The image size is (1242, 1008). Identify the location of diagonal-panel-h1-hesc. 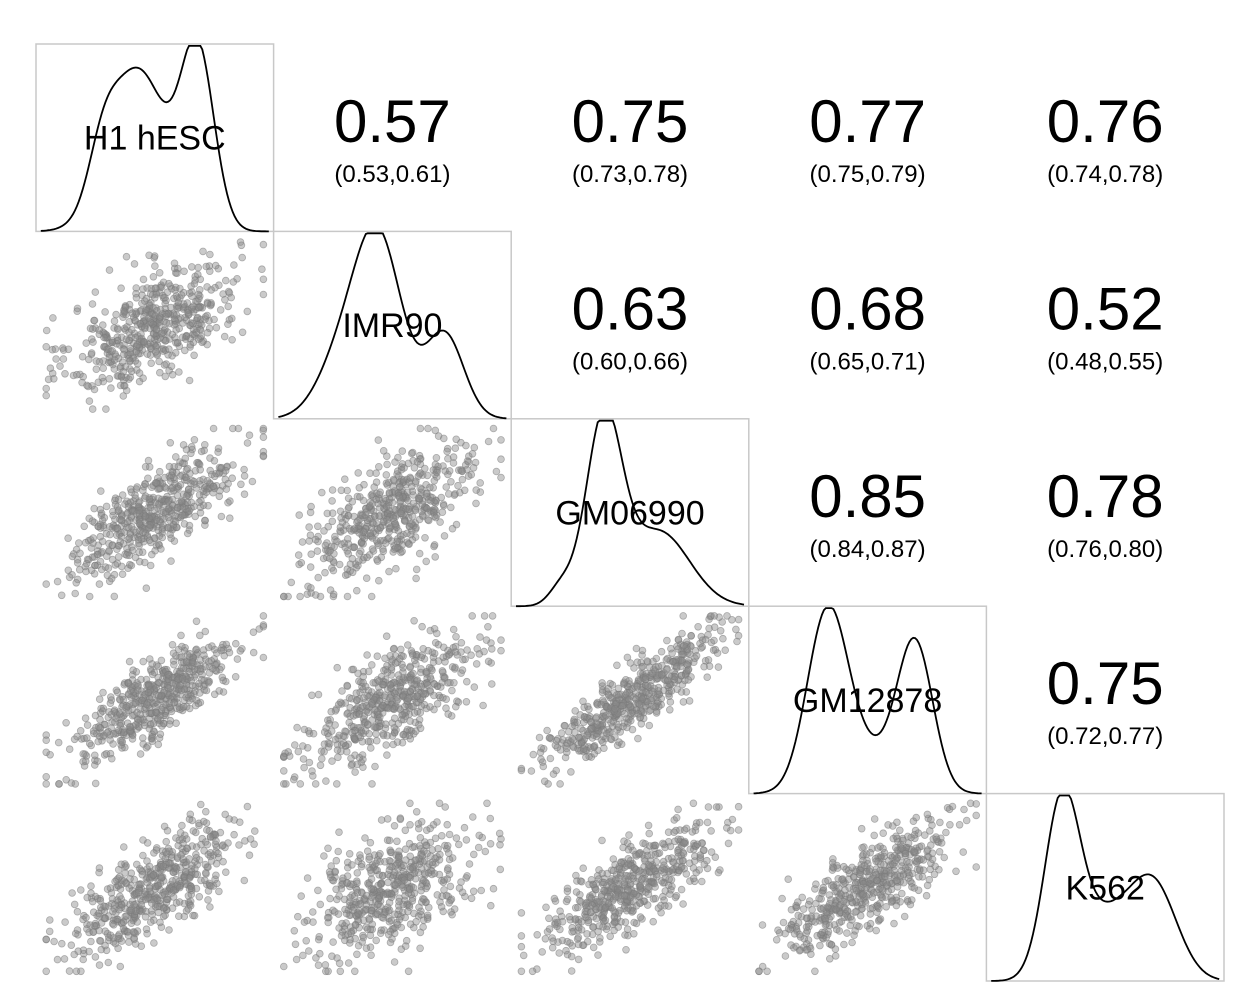
(155, 138).